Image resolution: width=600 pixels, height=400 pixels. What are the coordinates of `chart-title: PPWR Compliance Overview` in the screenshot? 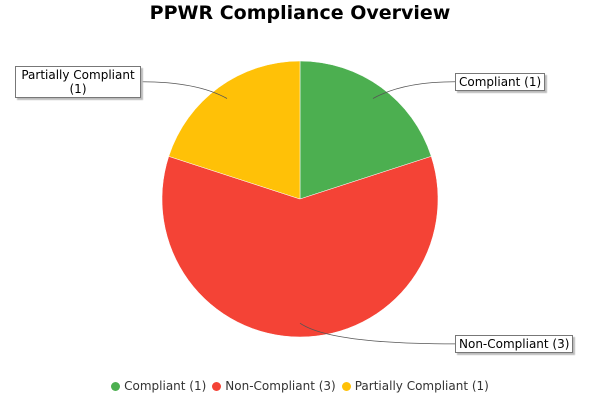 It's located at (300, 13).